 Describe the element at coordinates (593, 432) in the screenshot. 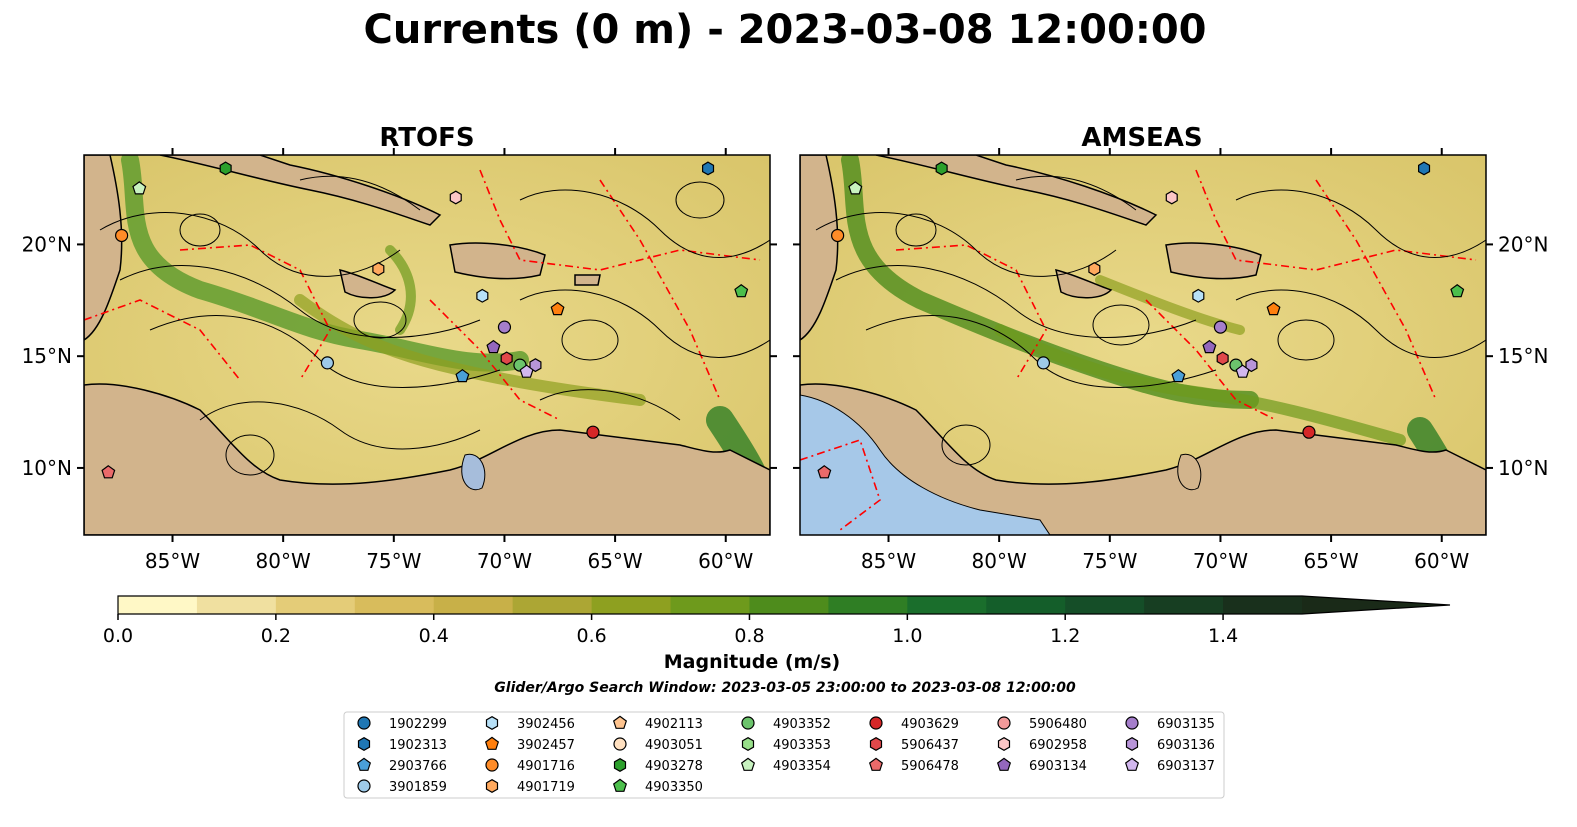

I see `platform-4903629-marker` at that location.